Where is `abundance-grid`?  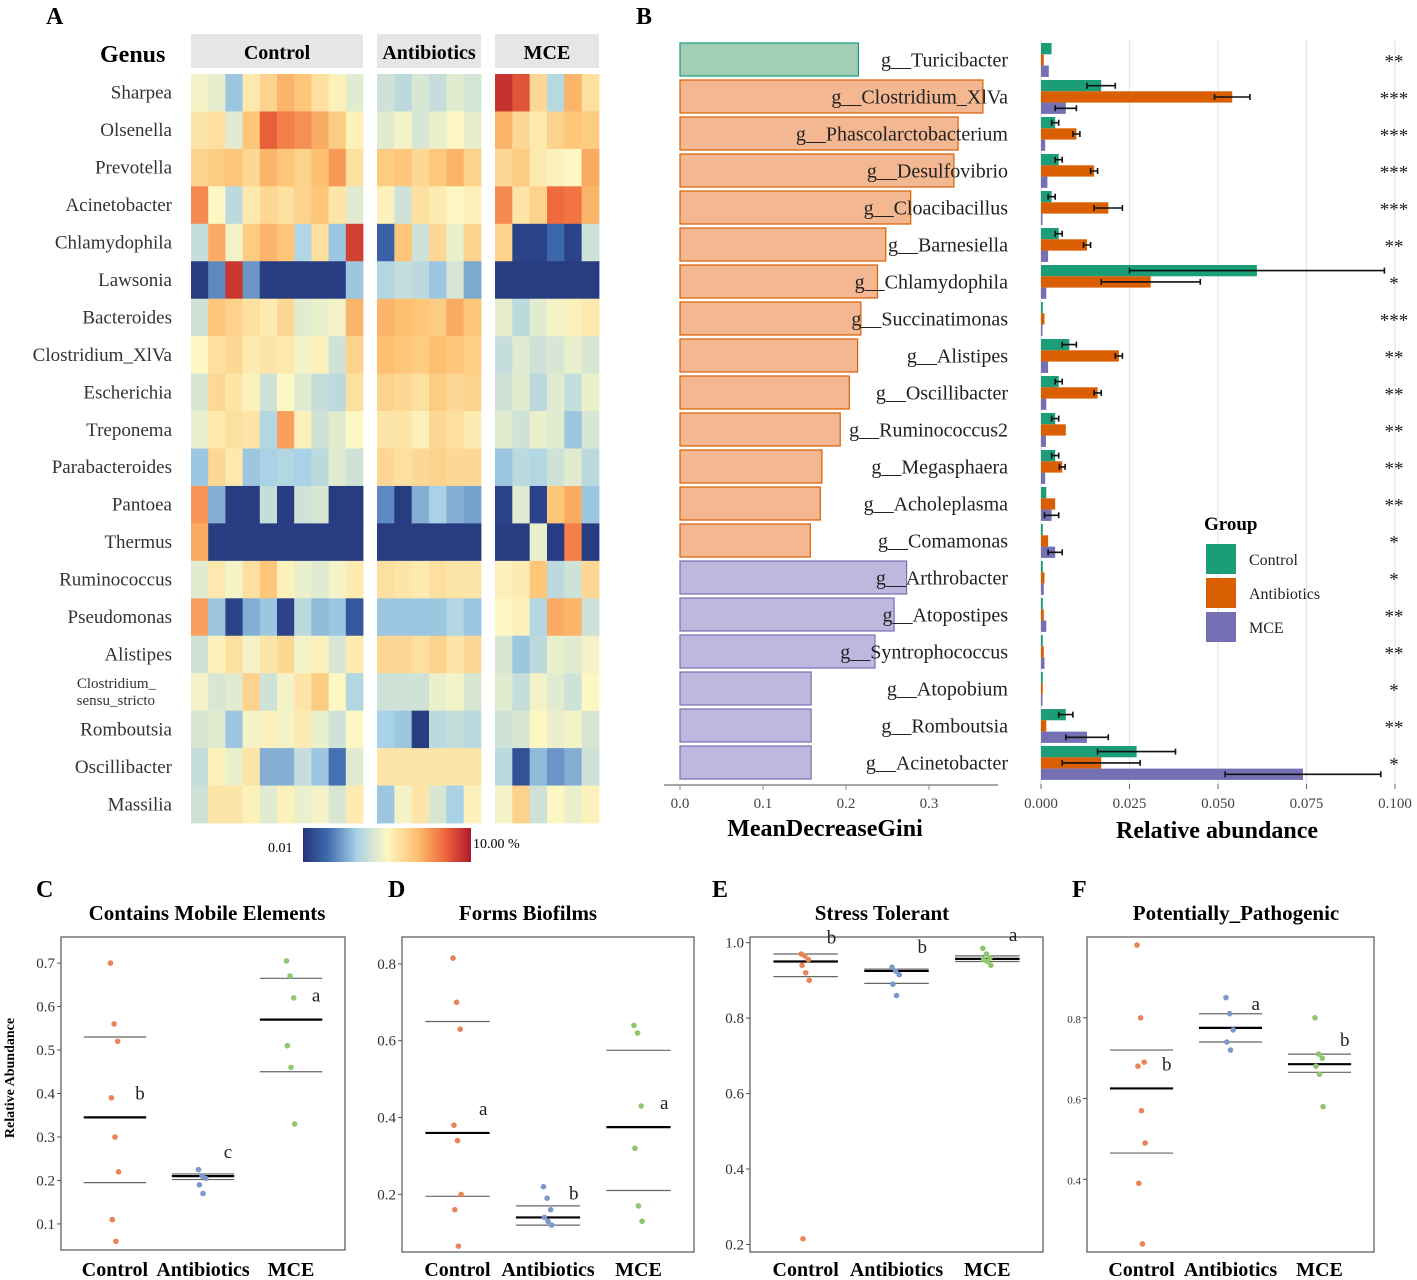
abundance-grid is located at coordinates (1218, 412).